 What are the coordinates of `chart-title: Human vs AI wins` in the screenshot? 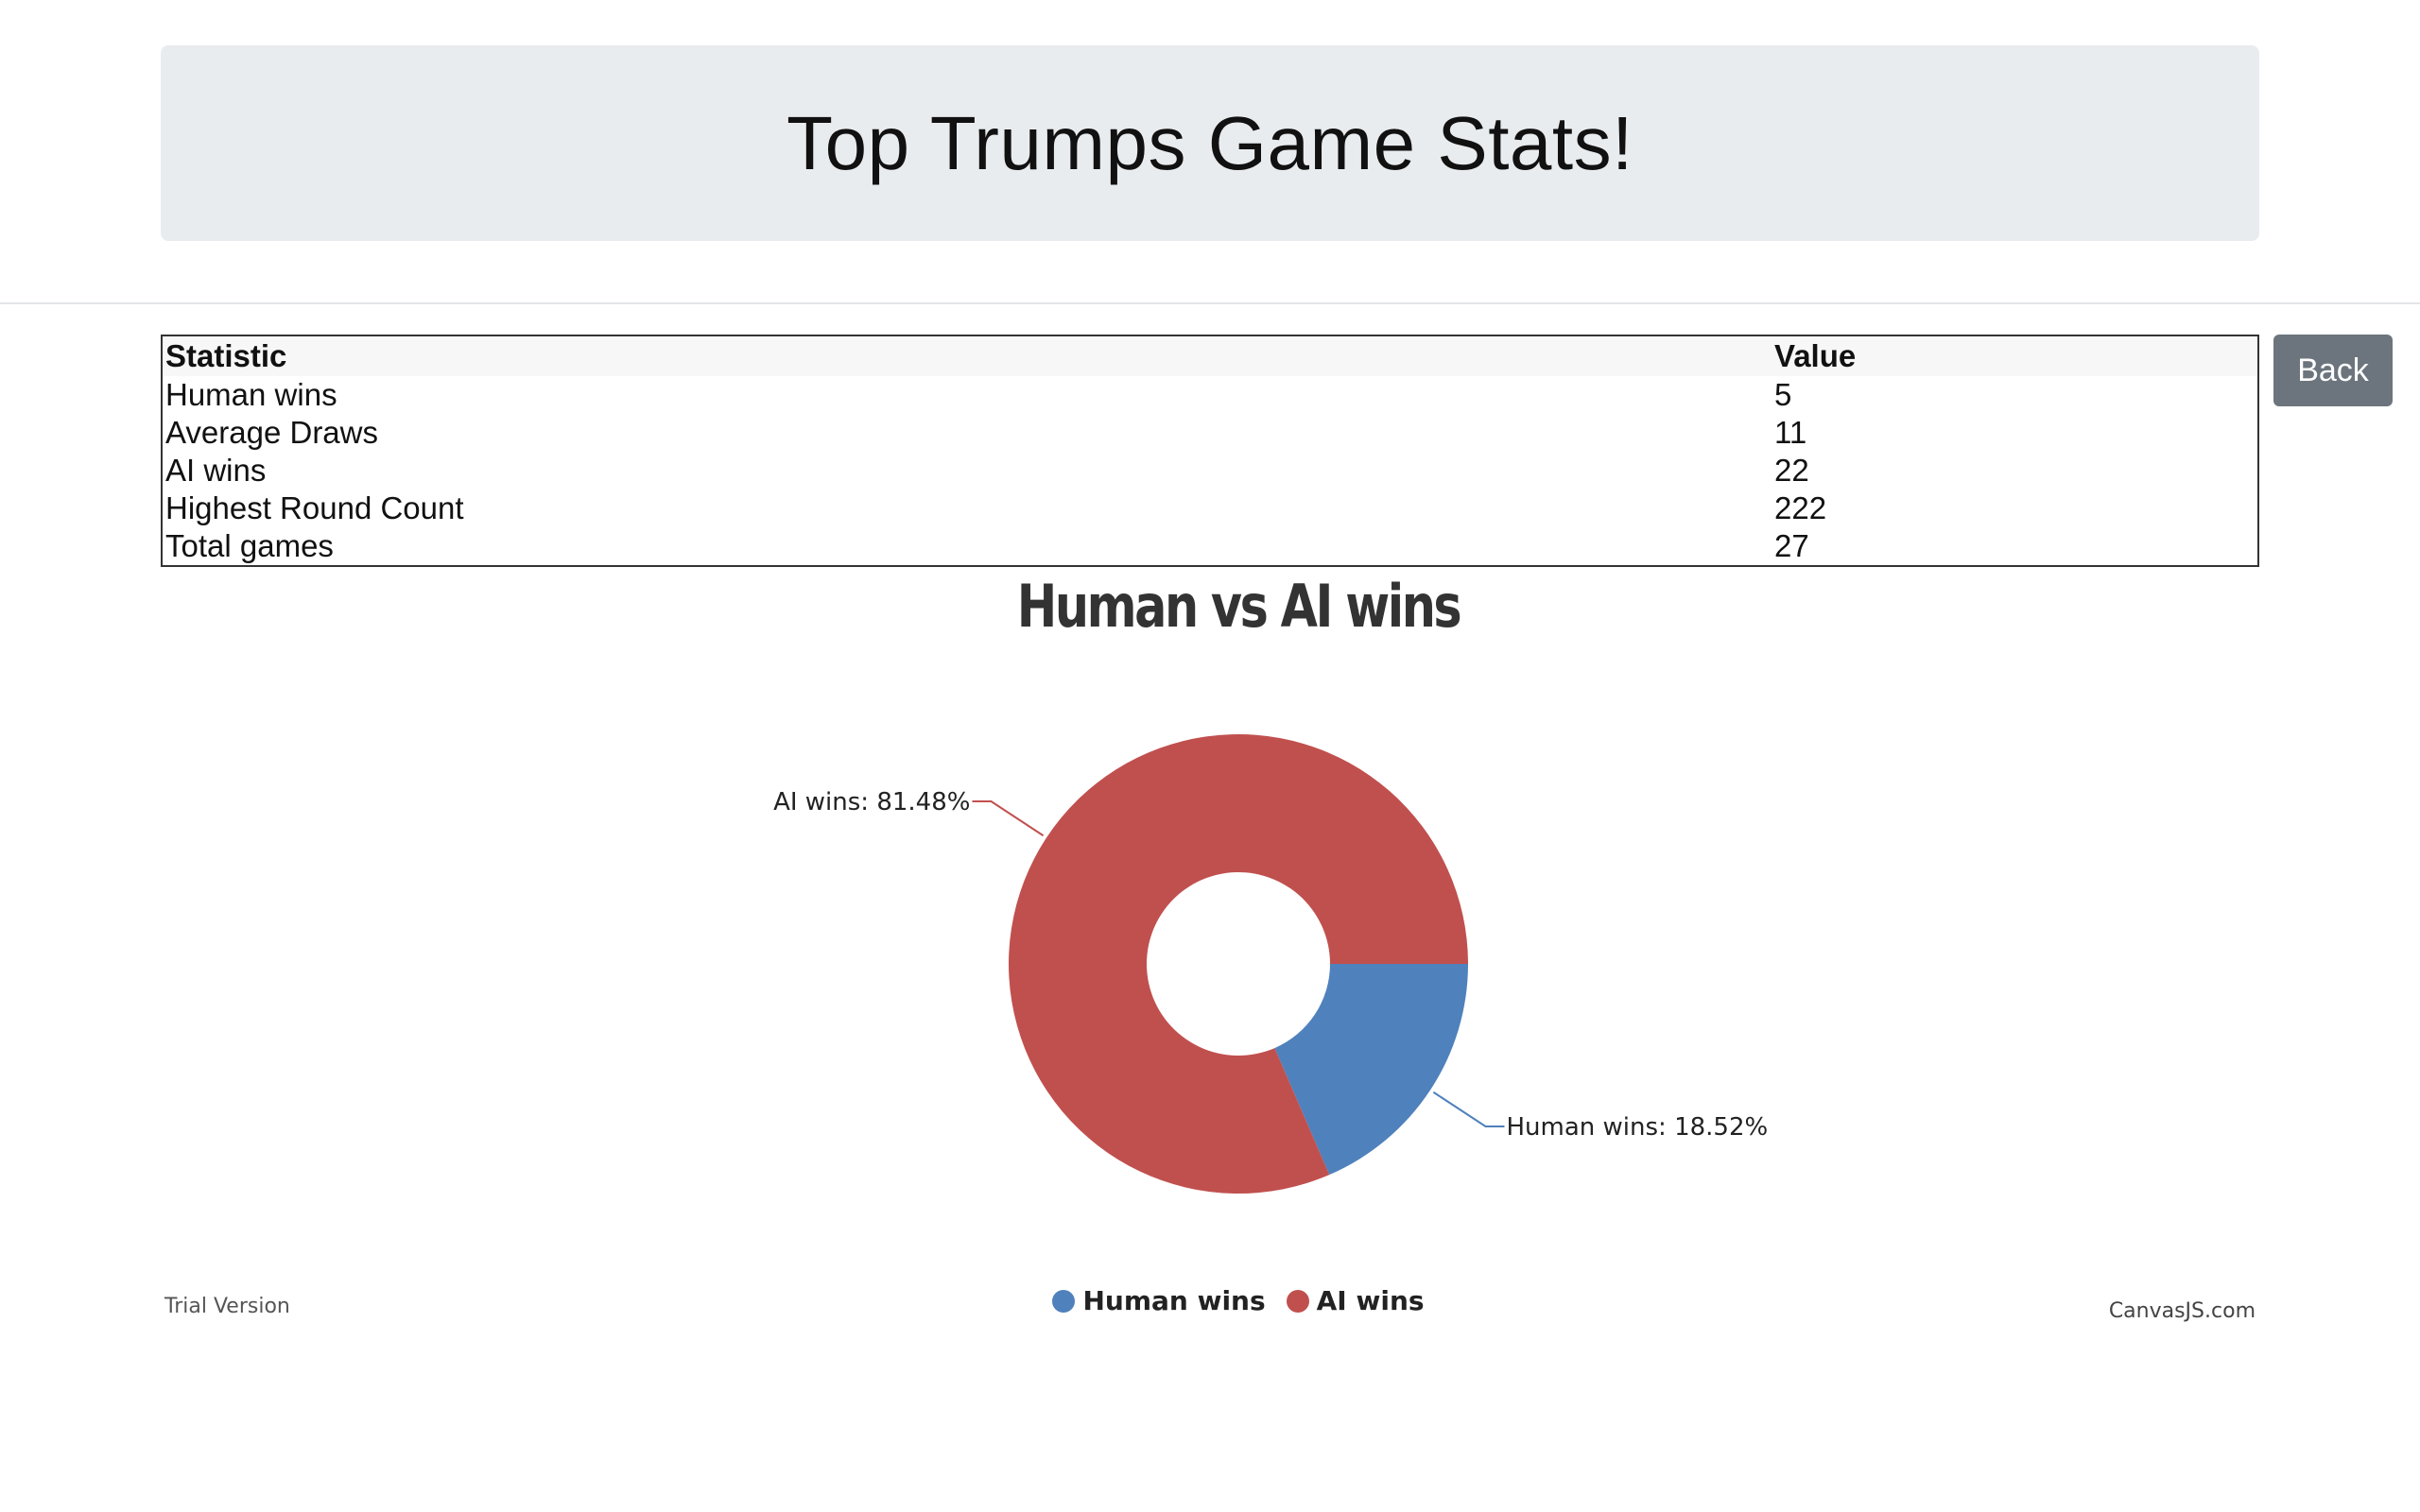 It's located at (1239, 606).